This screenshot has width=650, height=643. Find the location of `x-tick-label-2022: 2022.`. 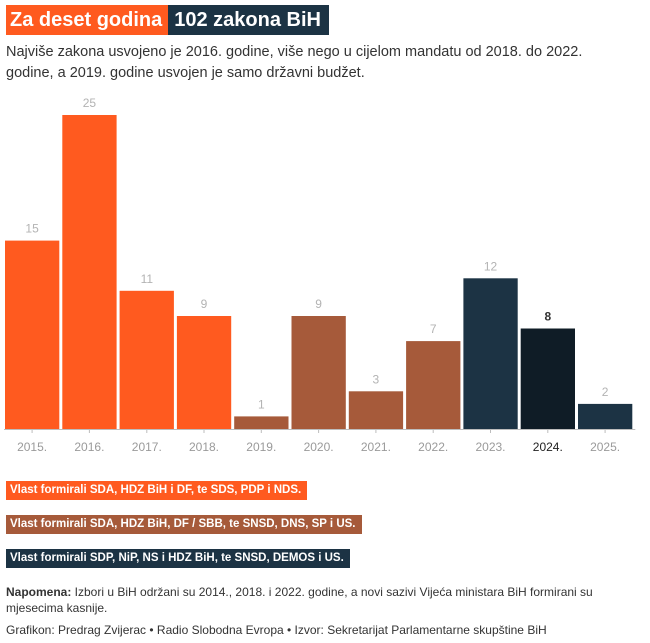

x-tick-label-2022: 2022. is located at coordinates (433, 447).